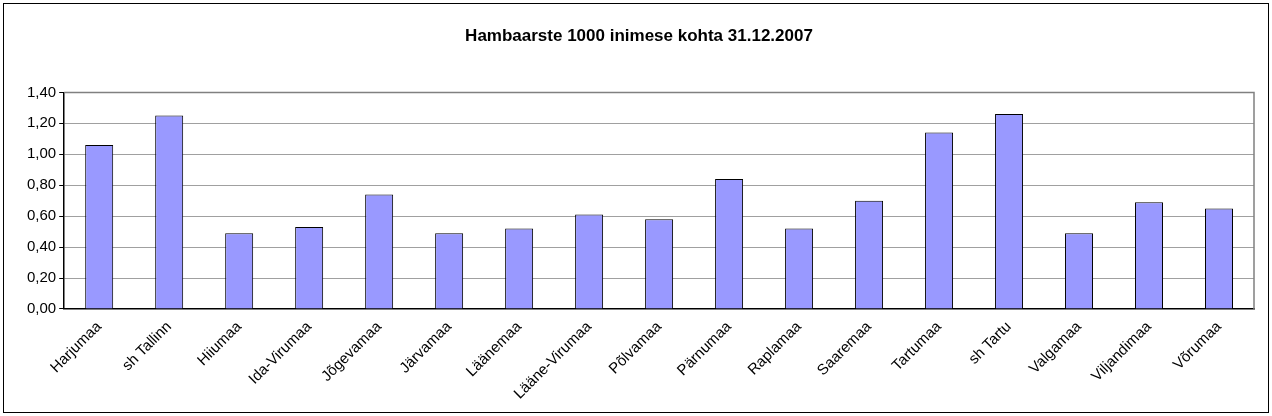 The height and width of the screenshot is (416, 1272). Describe the element at coordinates (41, 91) in the screenshot. I see `y-tick-label: 1,40` at that location.